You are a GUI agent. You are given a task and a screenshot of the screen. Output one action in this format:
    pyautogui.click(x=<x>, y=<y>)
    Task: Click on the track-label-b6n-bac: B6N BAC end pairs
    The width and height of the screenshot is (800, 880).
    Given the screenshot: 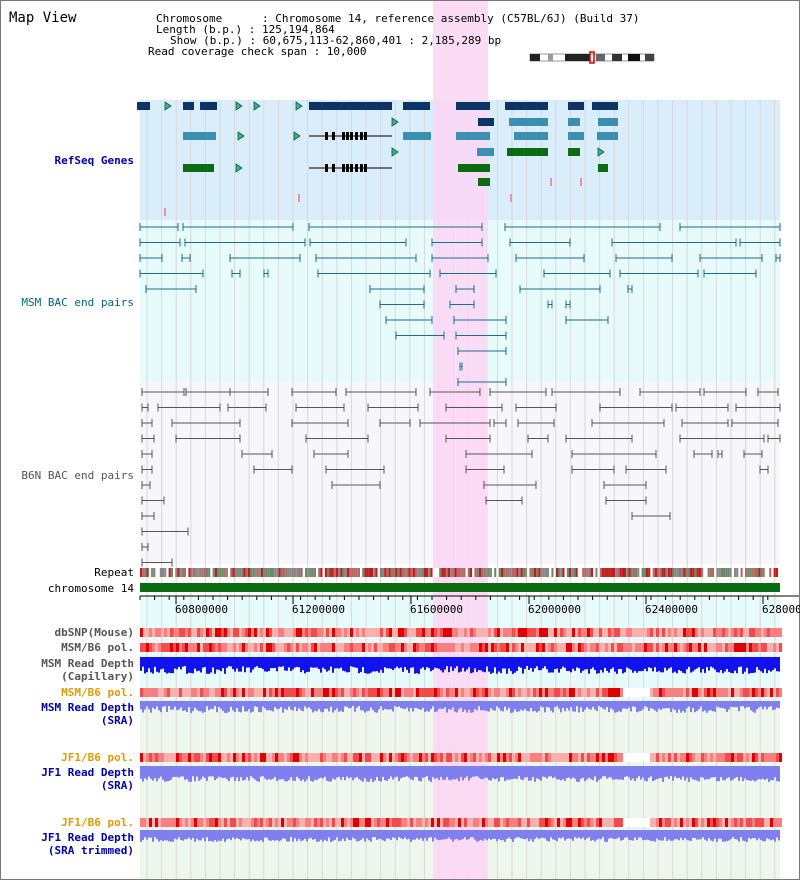 What is the action you would take?
    pyautogui.click(x=77, y=475)
    